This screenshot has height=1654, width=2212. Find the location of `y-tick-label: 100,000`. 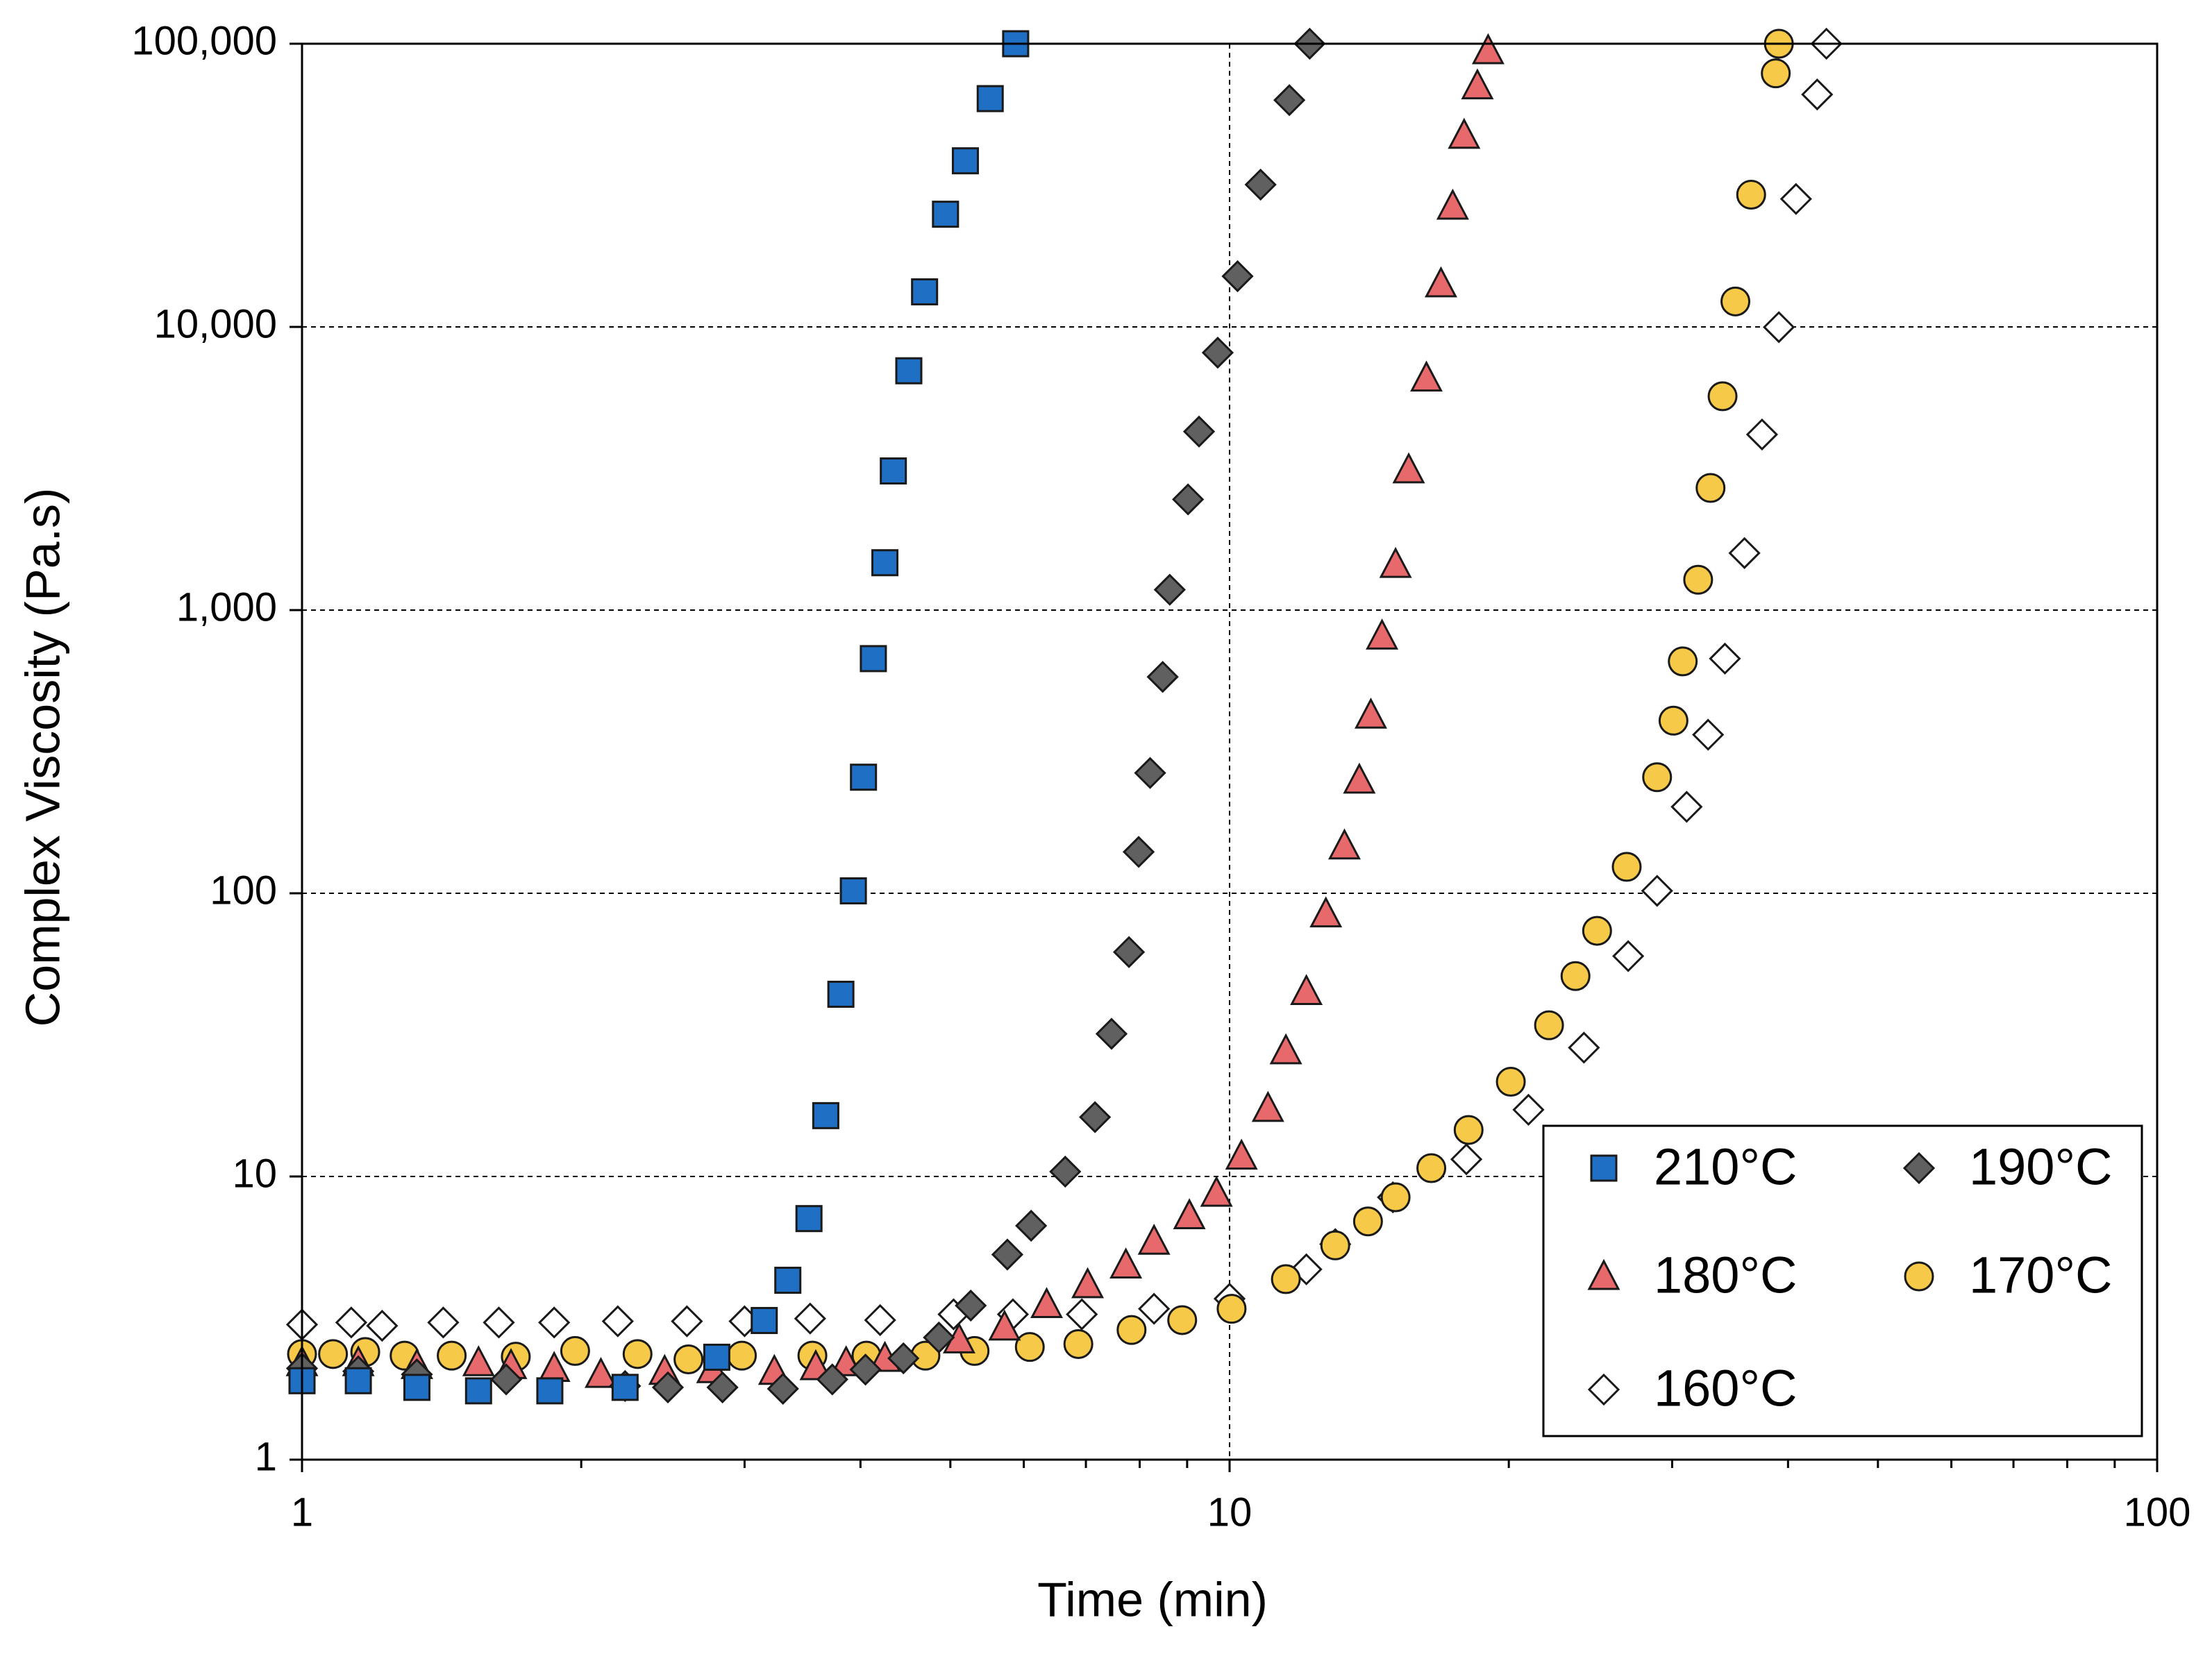

y-tick-label: 100,000 is located at coordinates (204, 40).